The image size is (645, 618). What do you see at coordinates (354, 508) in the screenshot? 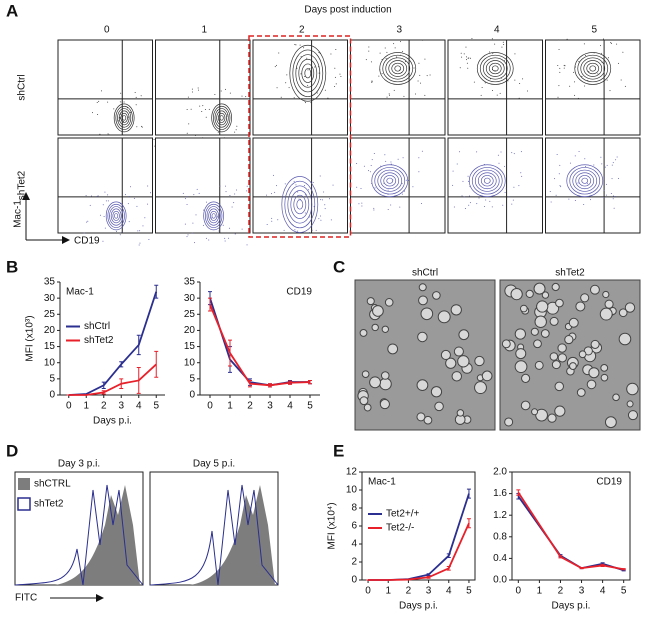
I see `y-tick-label: 8` at bounding box center [354, 508].